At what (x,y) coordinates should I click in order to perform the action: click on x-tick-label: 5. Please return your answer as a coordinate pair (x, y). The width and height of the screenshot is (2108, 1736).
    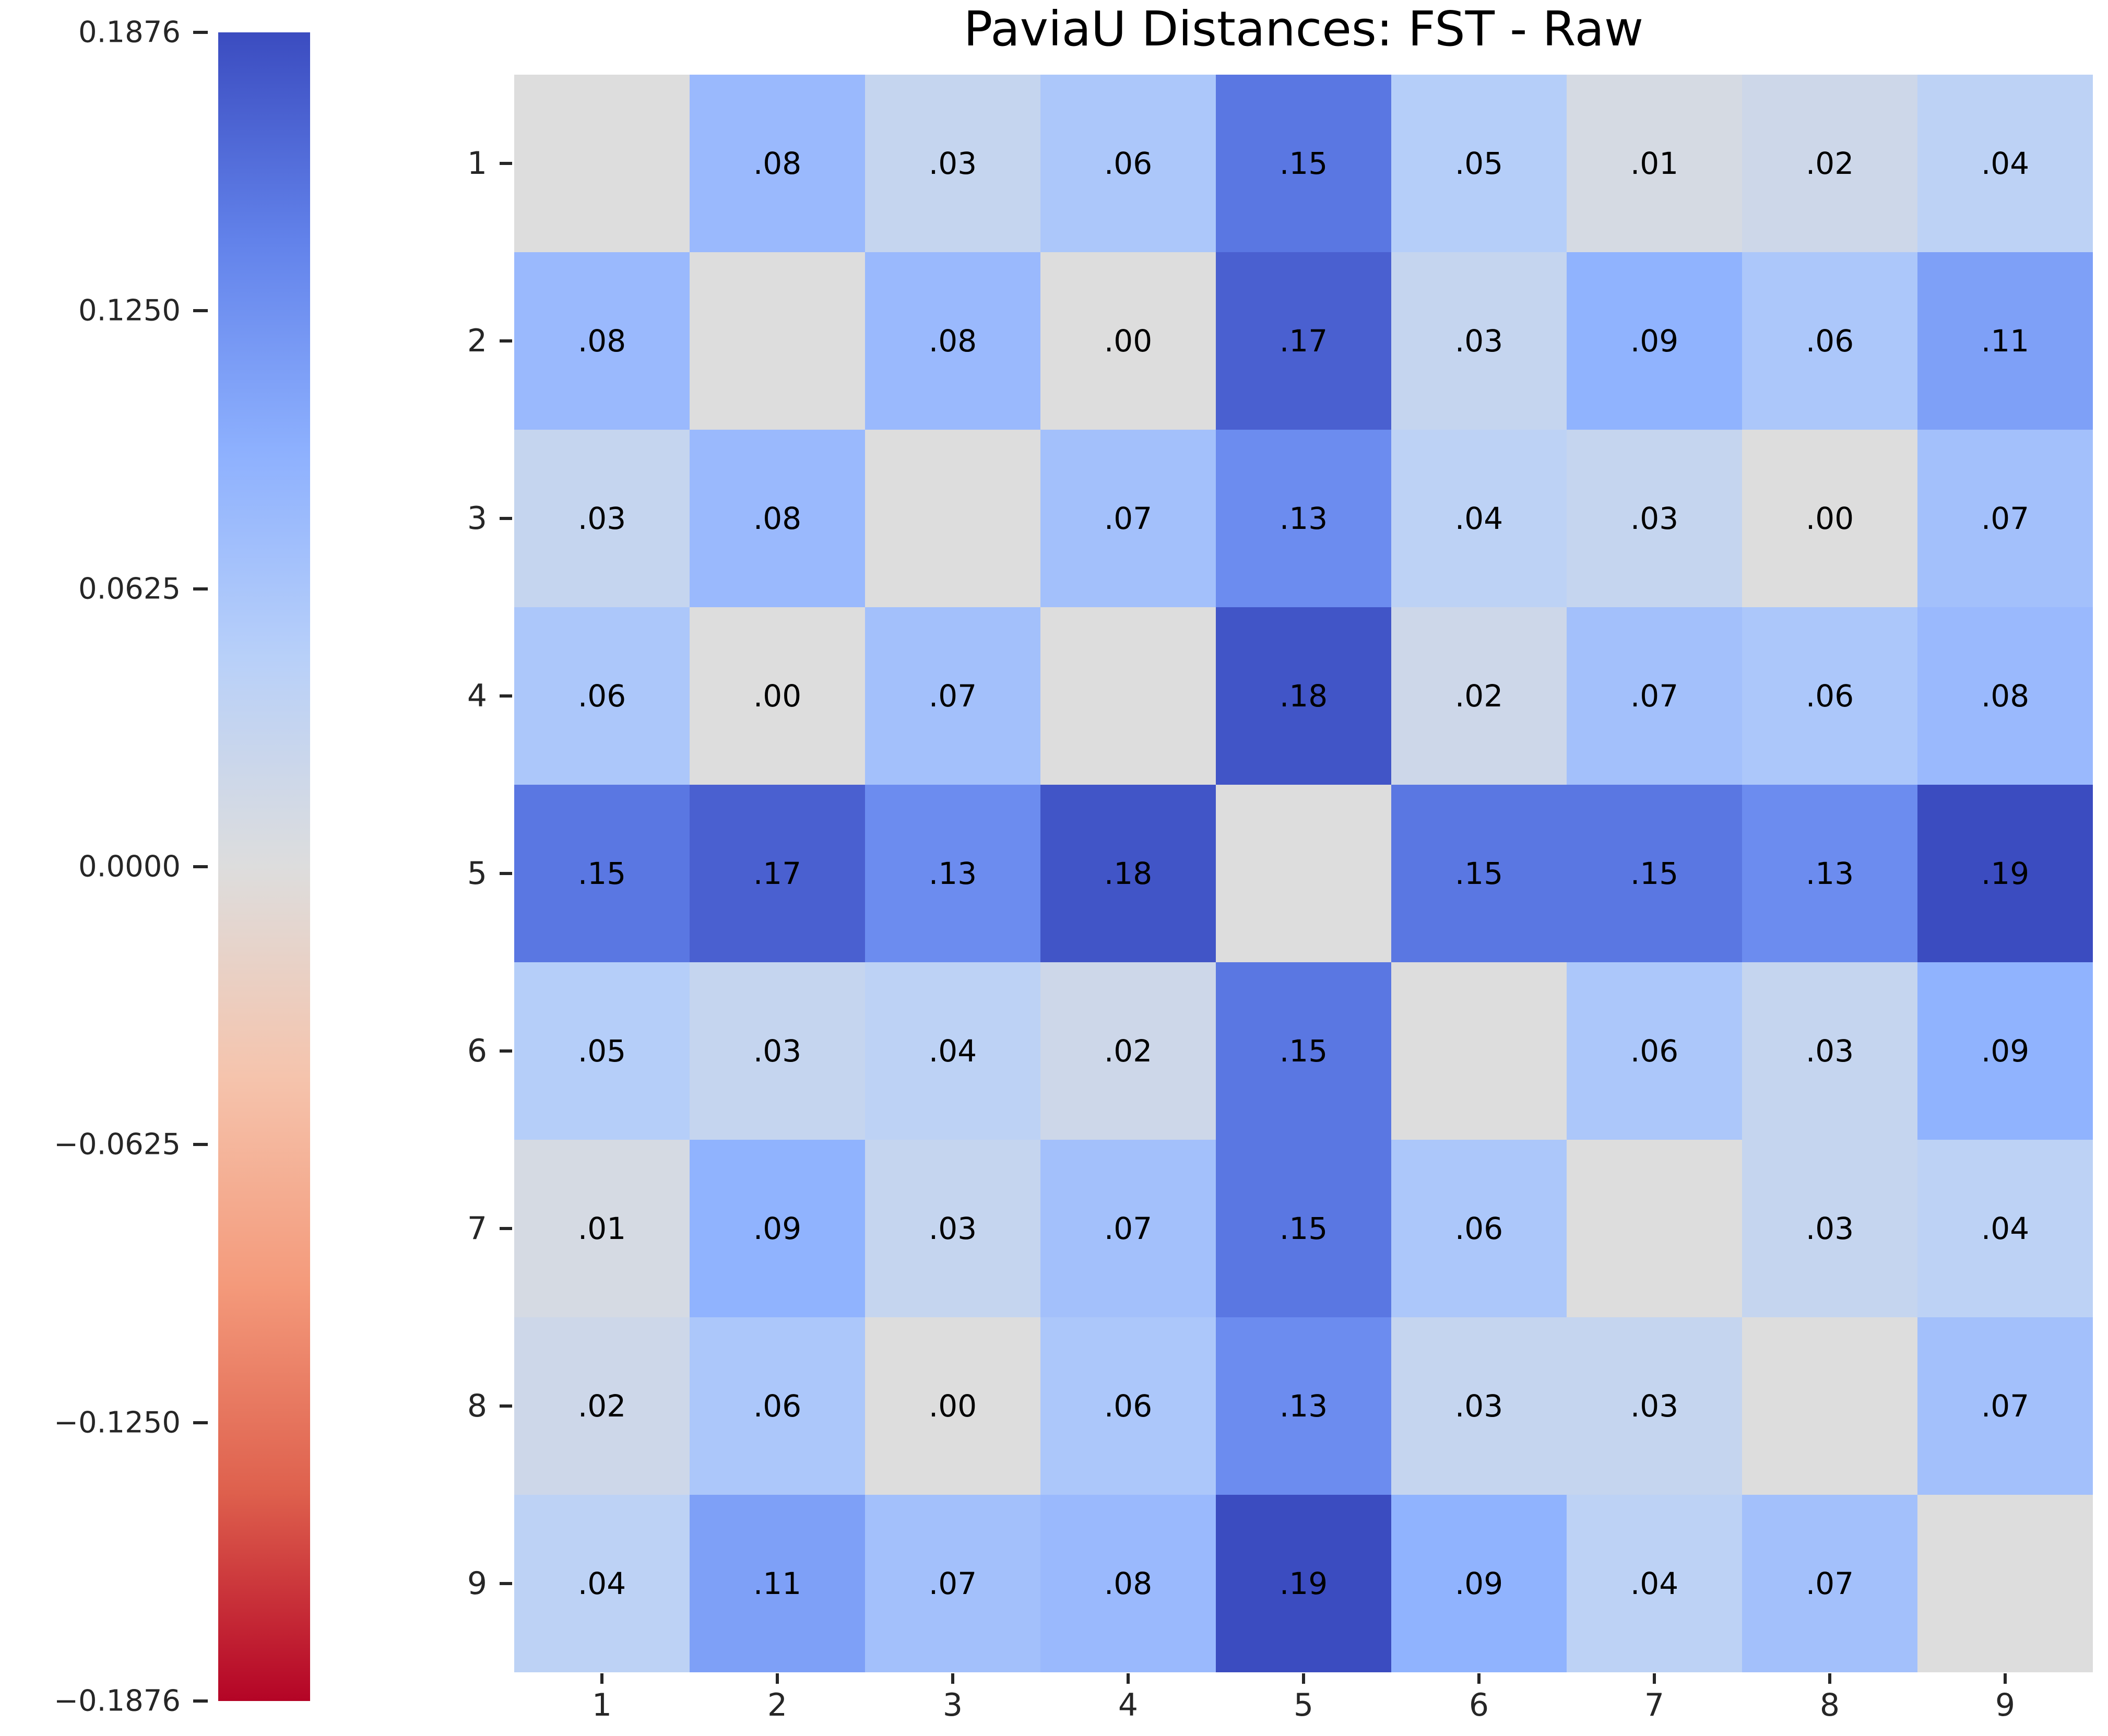
    Looking at the image, I should click on (1303, 1705).